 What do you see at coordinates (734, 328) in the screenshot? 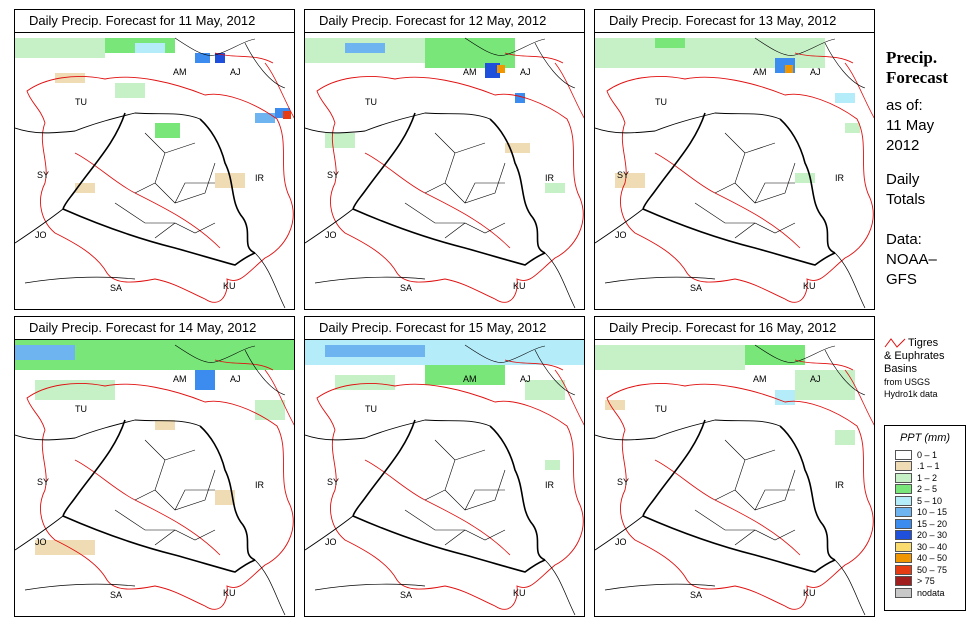
I see `panel-title: Daily Precip. Forecast for 16 May, 2012` at bounding box center [734, 328].